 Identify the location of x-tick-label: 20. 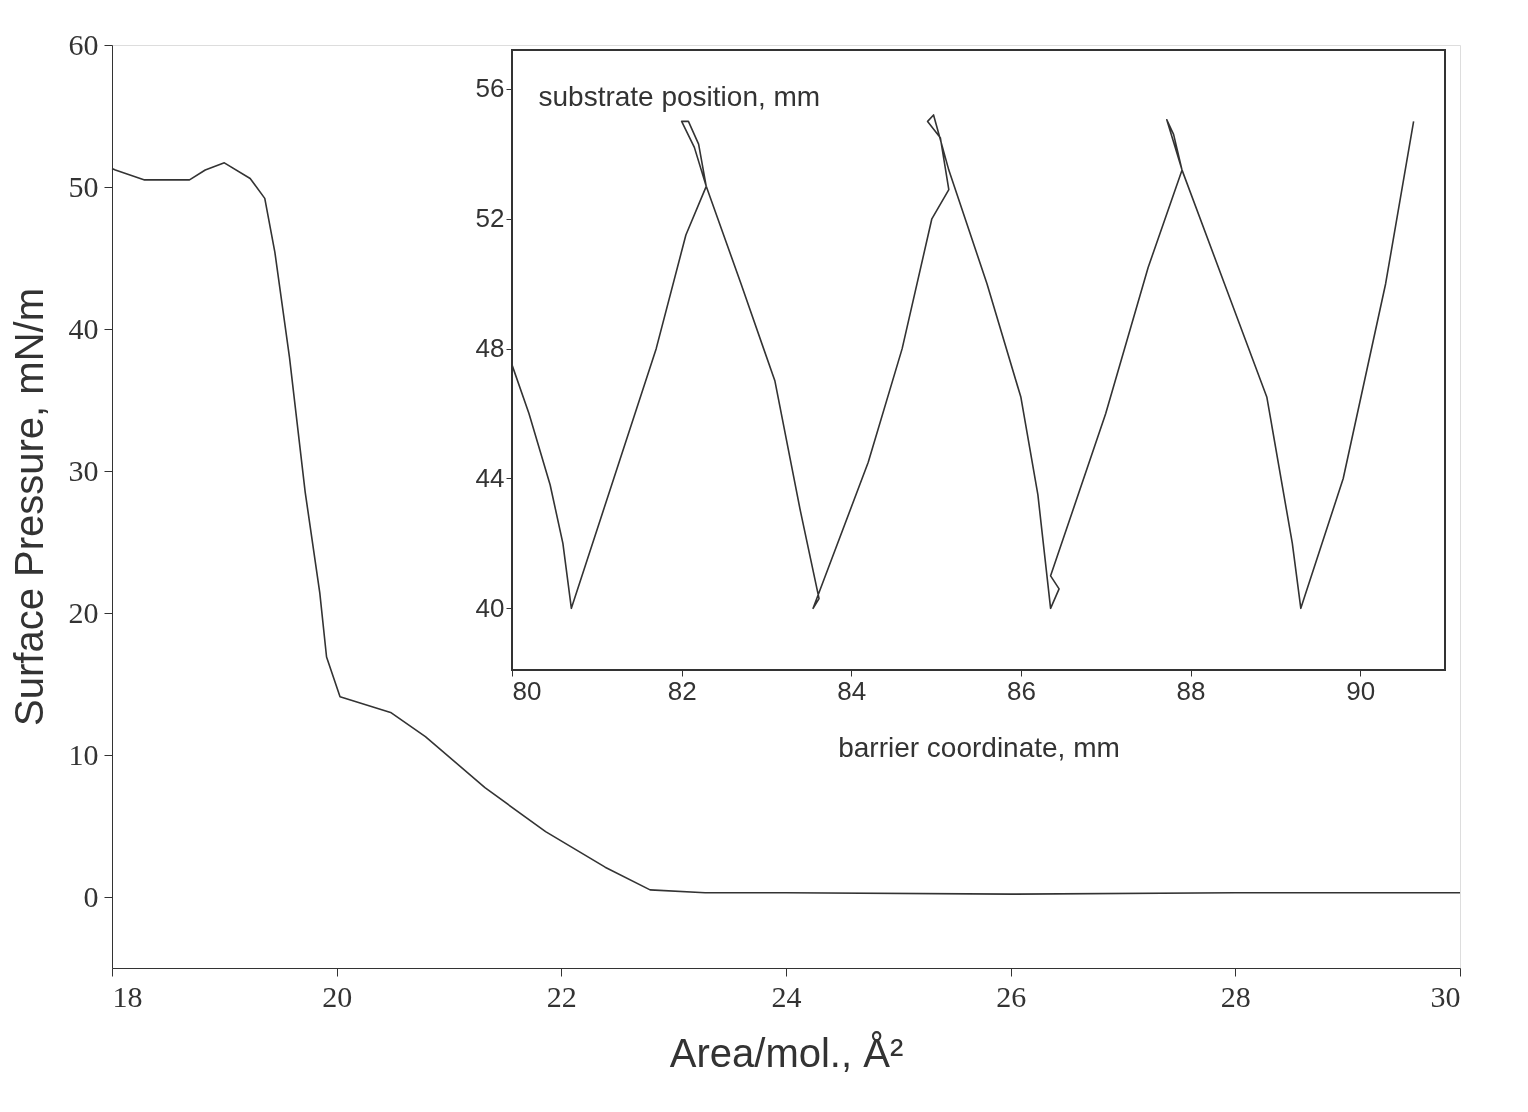
(337, 996).